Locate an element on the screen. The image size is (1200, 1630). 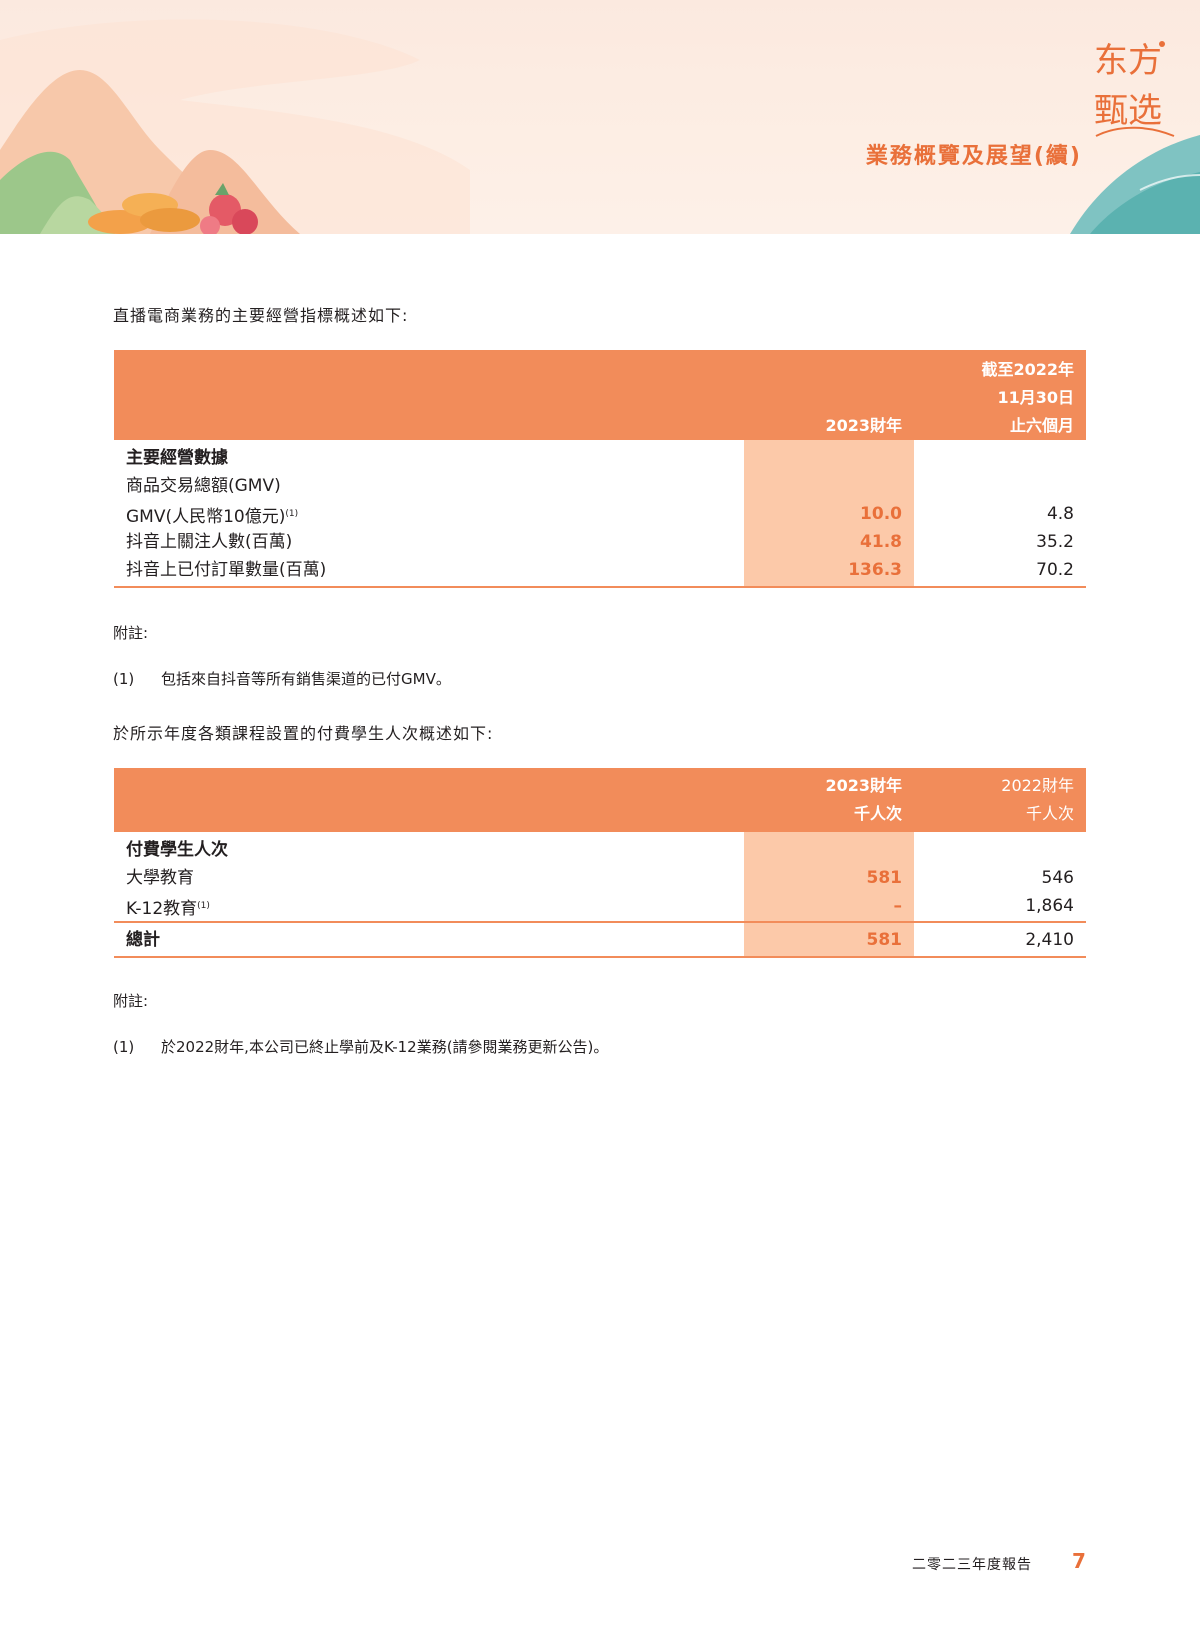
svg-text: 甄选 is located at coordinates (1128, 111).